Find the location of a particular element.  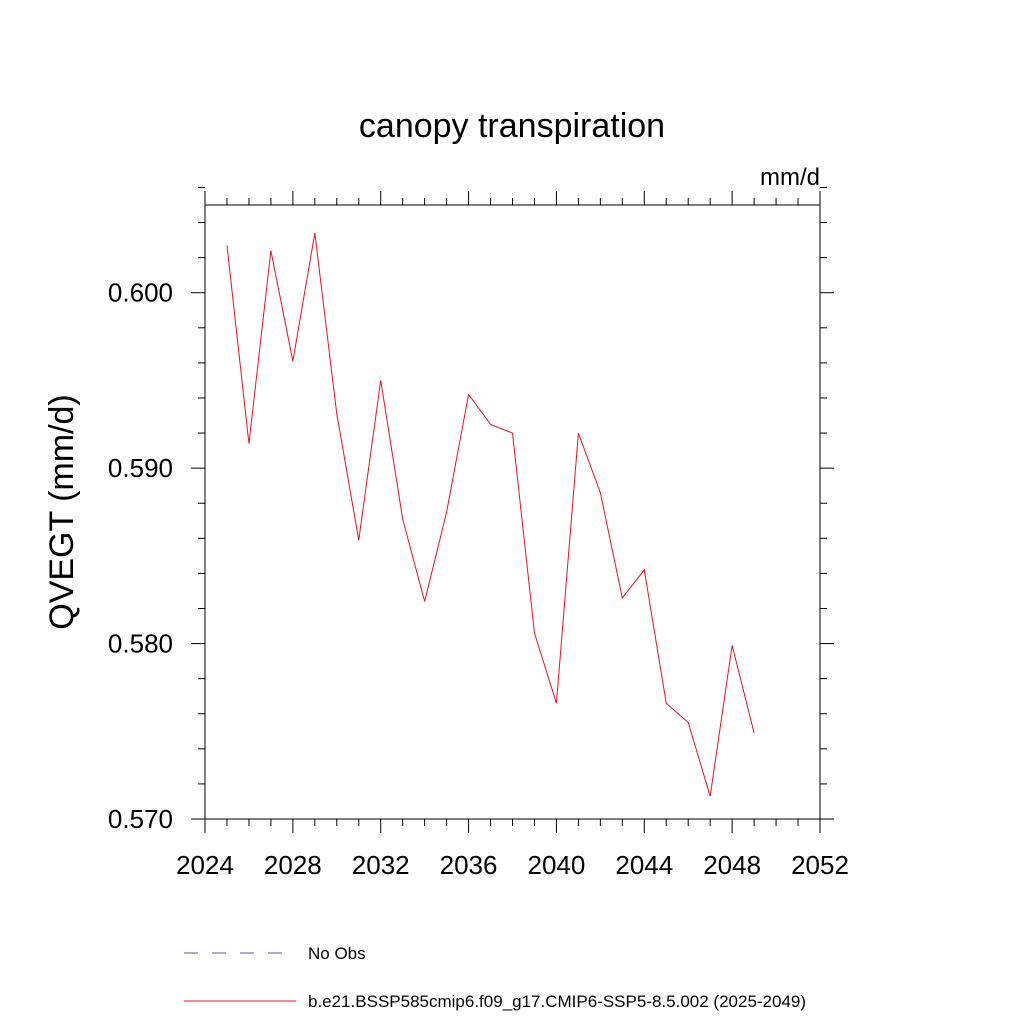

x-tick-label: 2024 is located at coordinates (205, 865).